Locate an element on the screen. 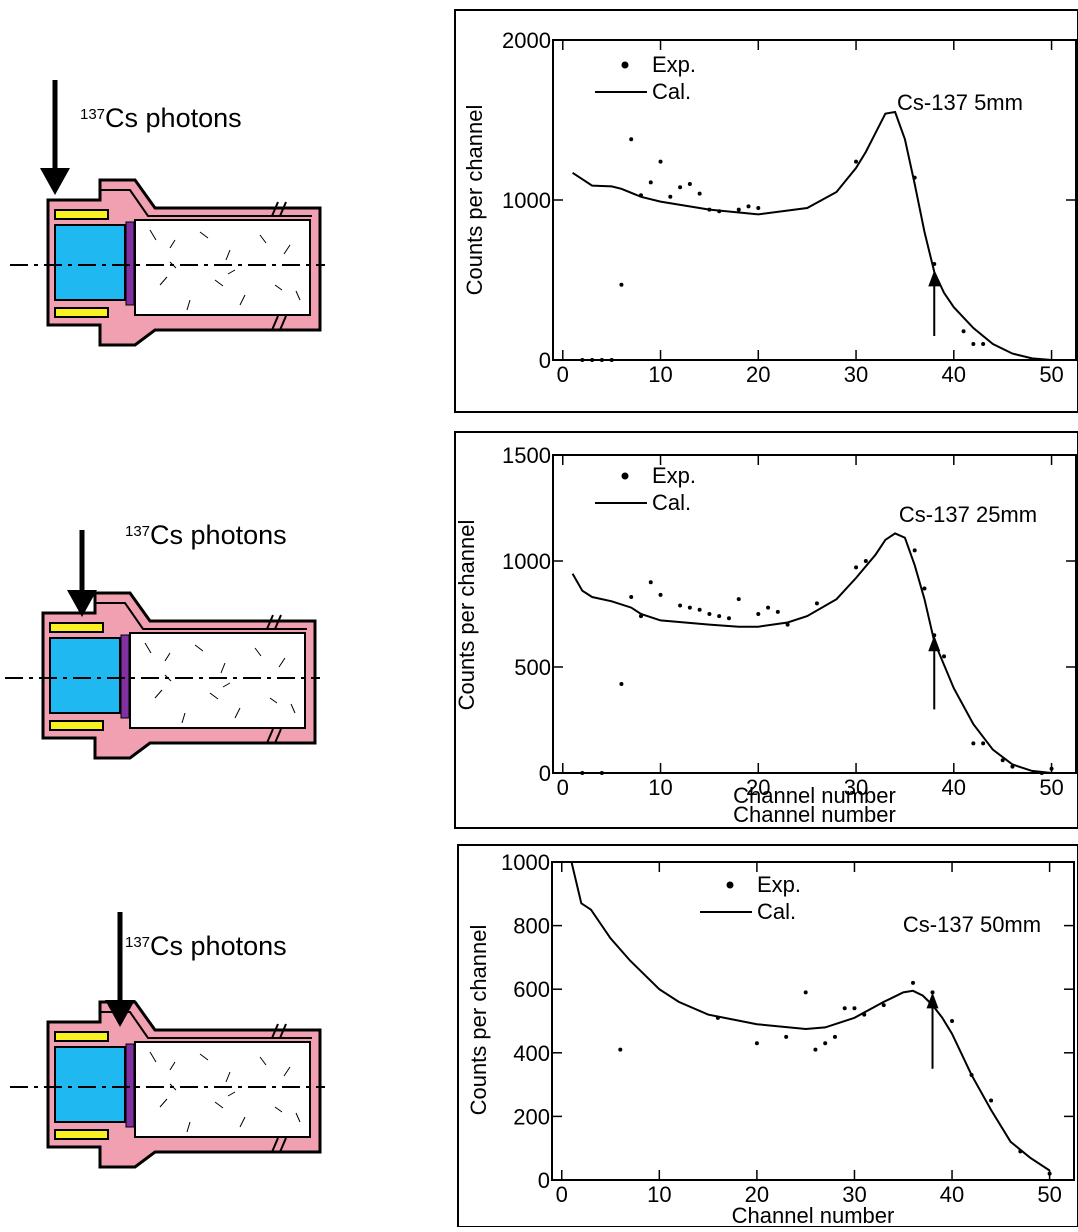 Image resolution: width=1078 pixels, height=1232 pixels. y-tick-label: 500 is located at coordinates (532, 667).